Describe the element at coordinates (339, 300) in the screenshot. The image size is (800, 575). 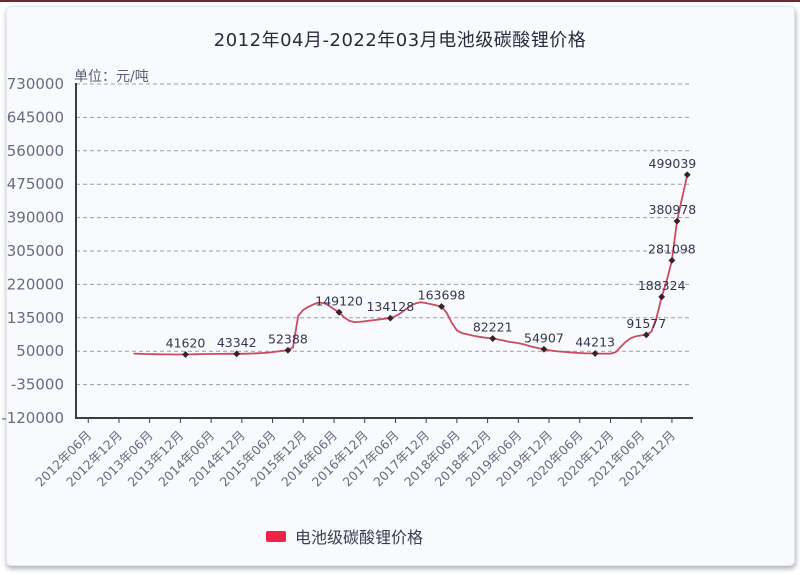
I see `data-point-label: 149120` at that location.